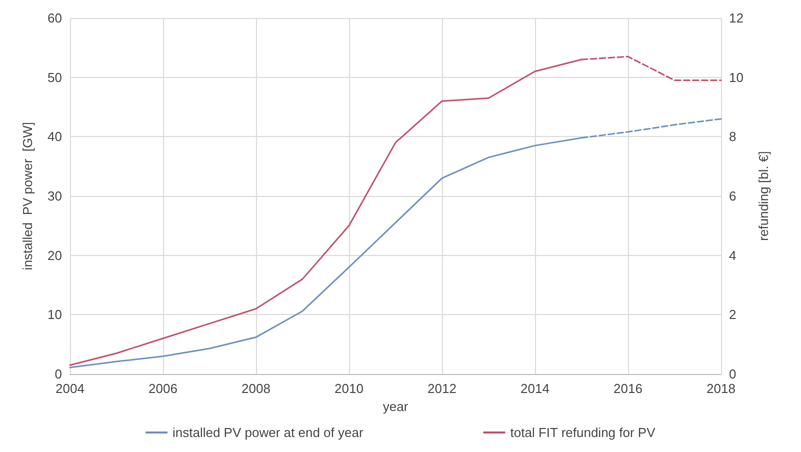  What do you see at coordinates (628, 388) in the screenshot?
I see `x-tick-label: 2016` at bounding box center [628, 388].